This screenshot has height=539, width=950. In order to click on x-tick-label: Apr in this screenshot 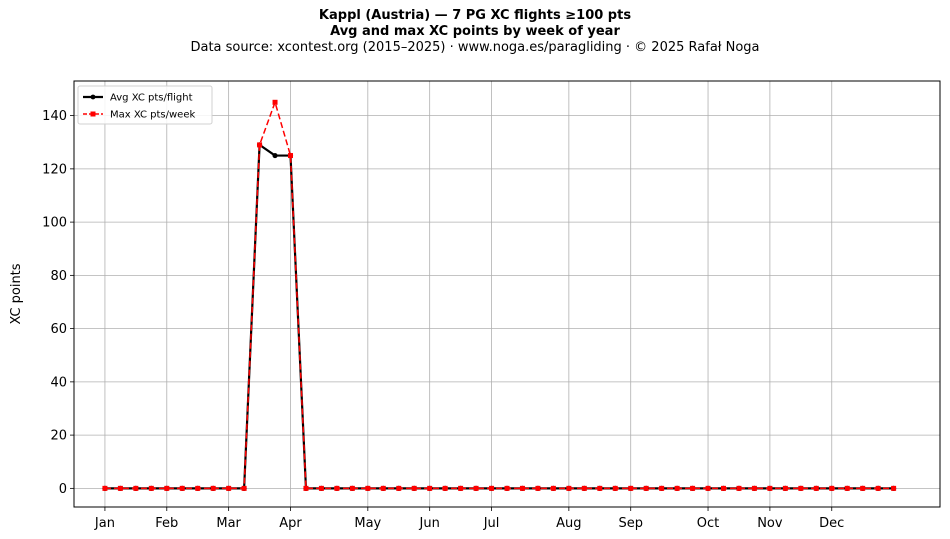, I will do `click(290, 523)`.